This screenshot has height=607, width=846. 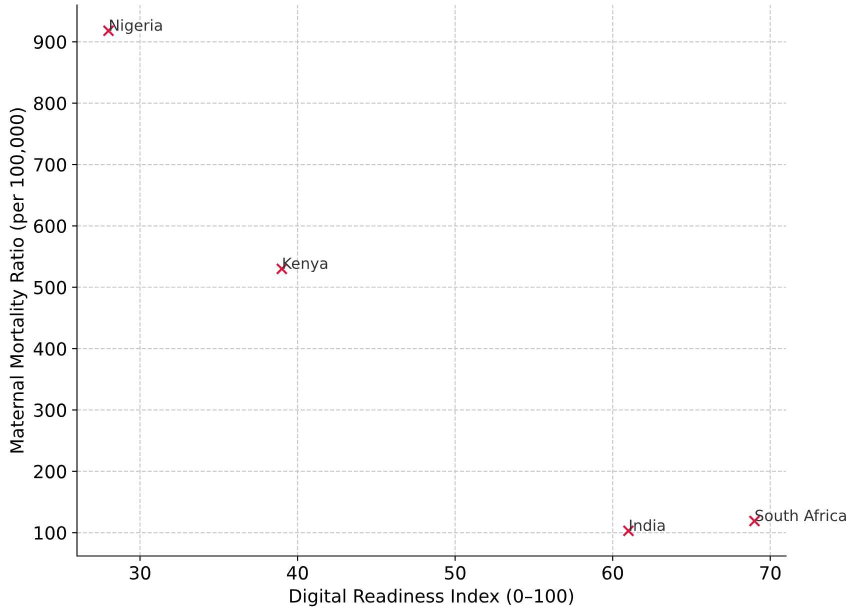 What do you see at coordinates (432, 597) in the screenshot?
I see `x-axis-title: Digital Readiness Index (0–100)` at bounding box center [432, 597].